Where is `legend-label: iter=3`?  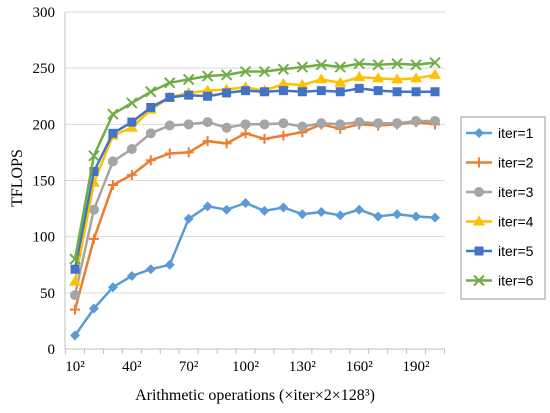 legend-label: iter=3 is located at coordinates (516, 192).